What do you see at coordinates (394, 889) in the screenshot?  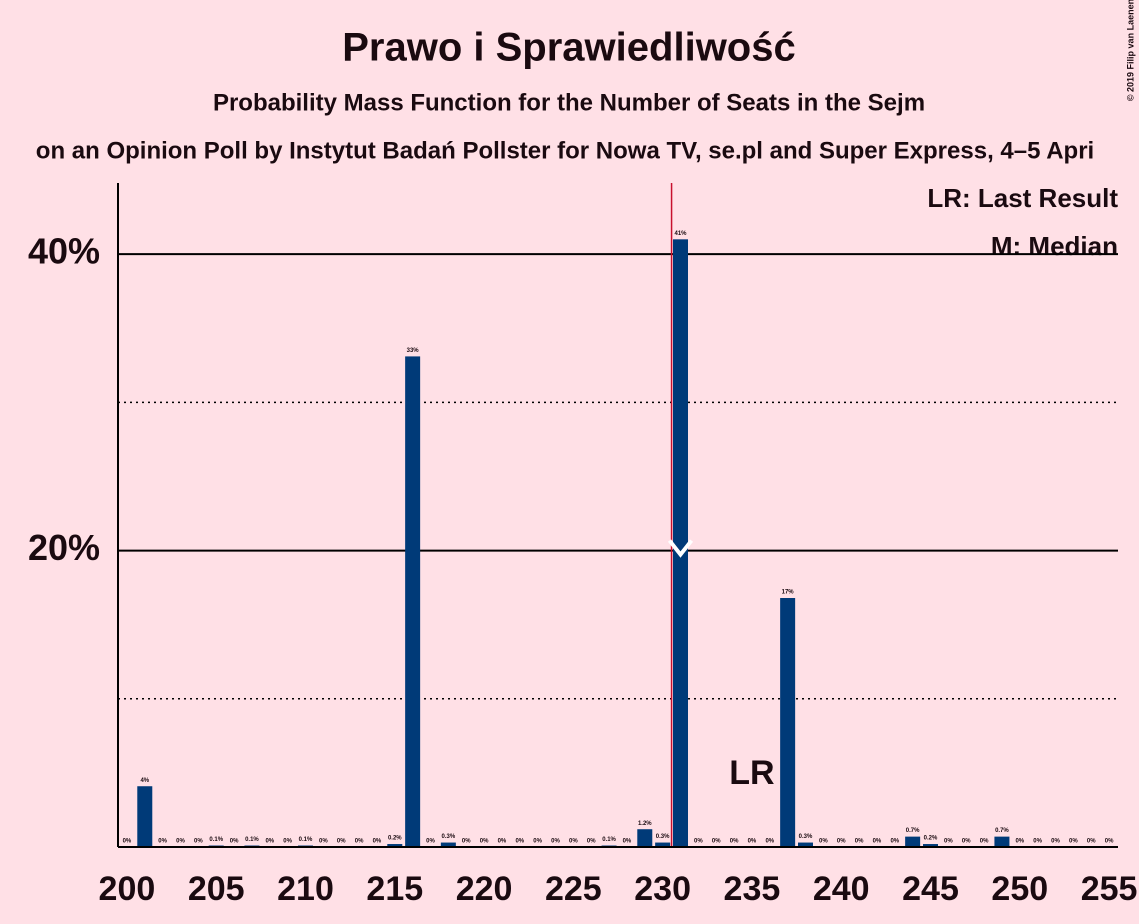 I see `x-tick-label: 215` at bounding box center [394, 889].